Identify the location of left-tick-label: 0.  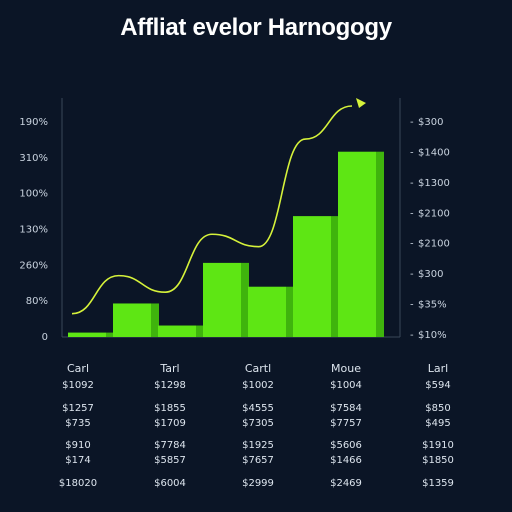
(45, 337).